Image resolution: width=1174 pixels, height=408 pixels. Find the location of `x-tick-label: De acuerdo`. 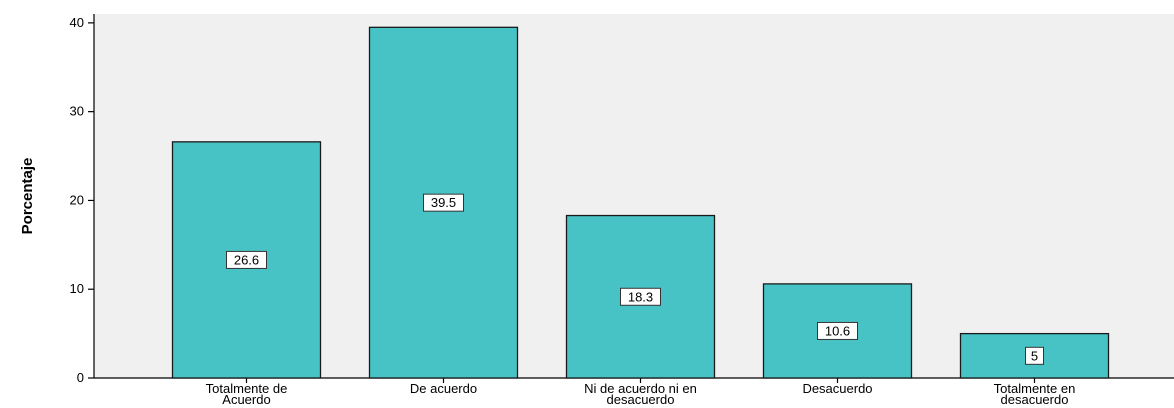

x-tick-label: De acuerdo is located at coordinates (443, 388).